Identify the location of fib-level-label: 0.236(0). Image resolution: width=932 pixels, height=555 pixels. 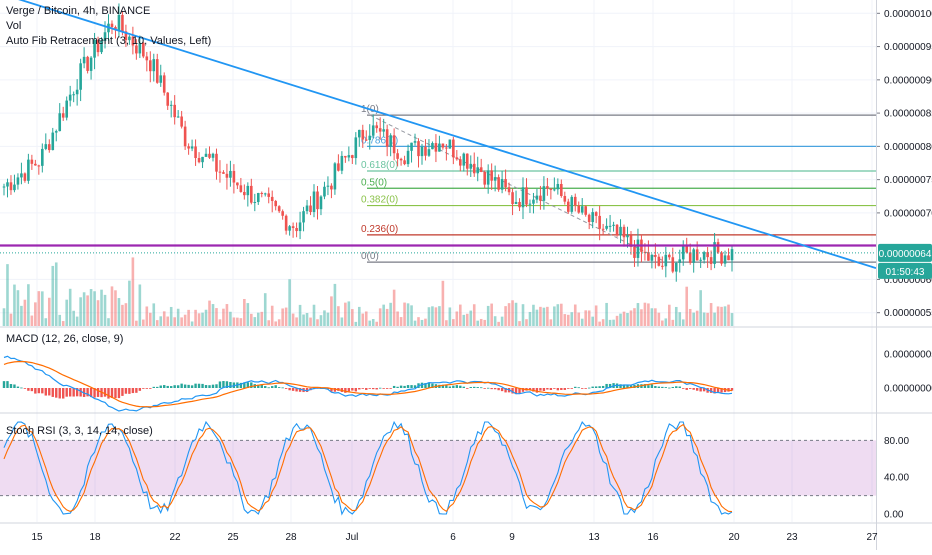
(379, 229).